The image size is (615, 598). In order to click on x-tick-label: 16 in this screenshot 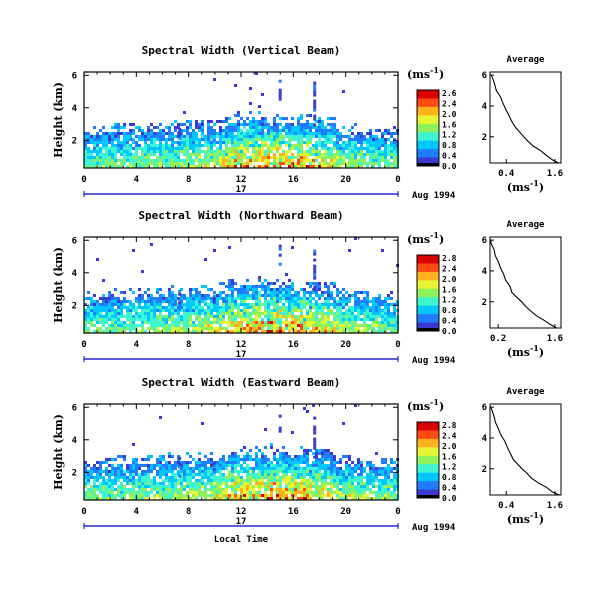, I will do `click(293, 345)`.